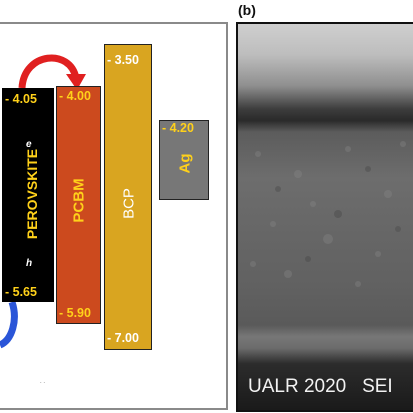 This screenshot has width=413, height=413. I want to click on sem-texture, so click(328, 214).